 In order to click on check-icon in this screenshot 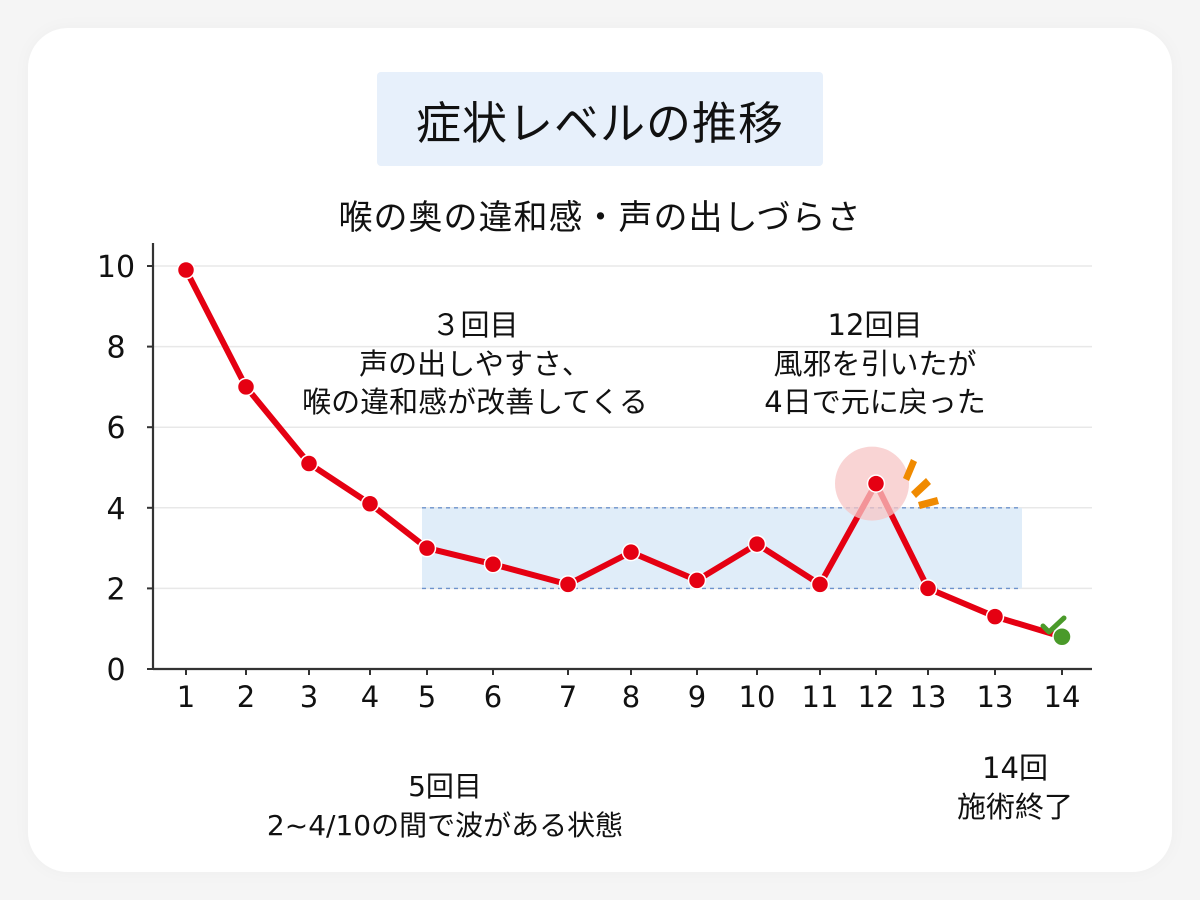, I will do `click(1053, 625)`.